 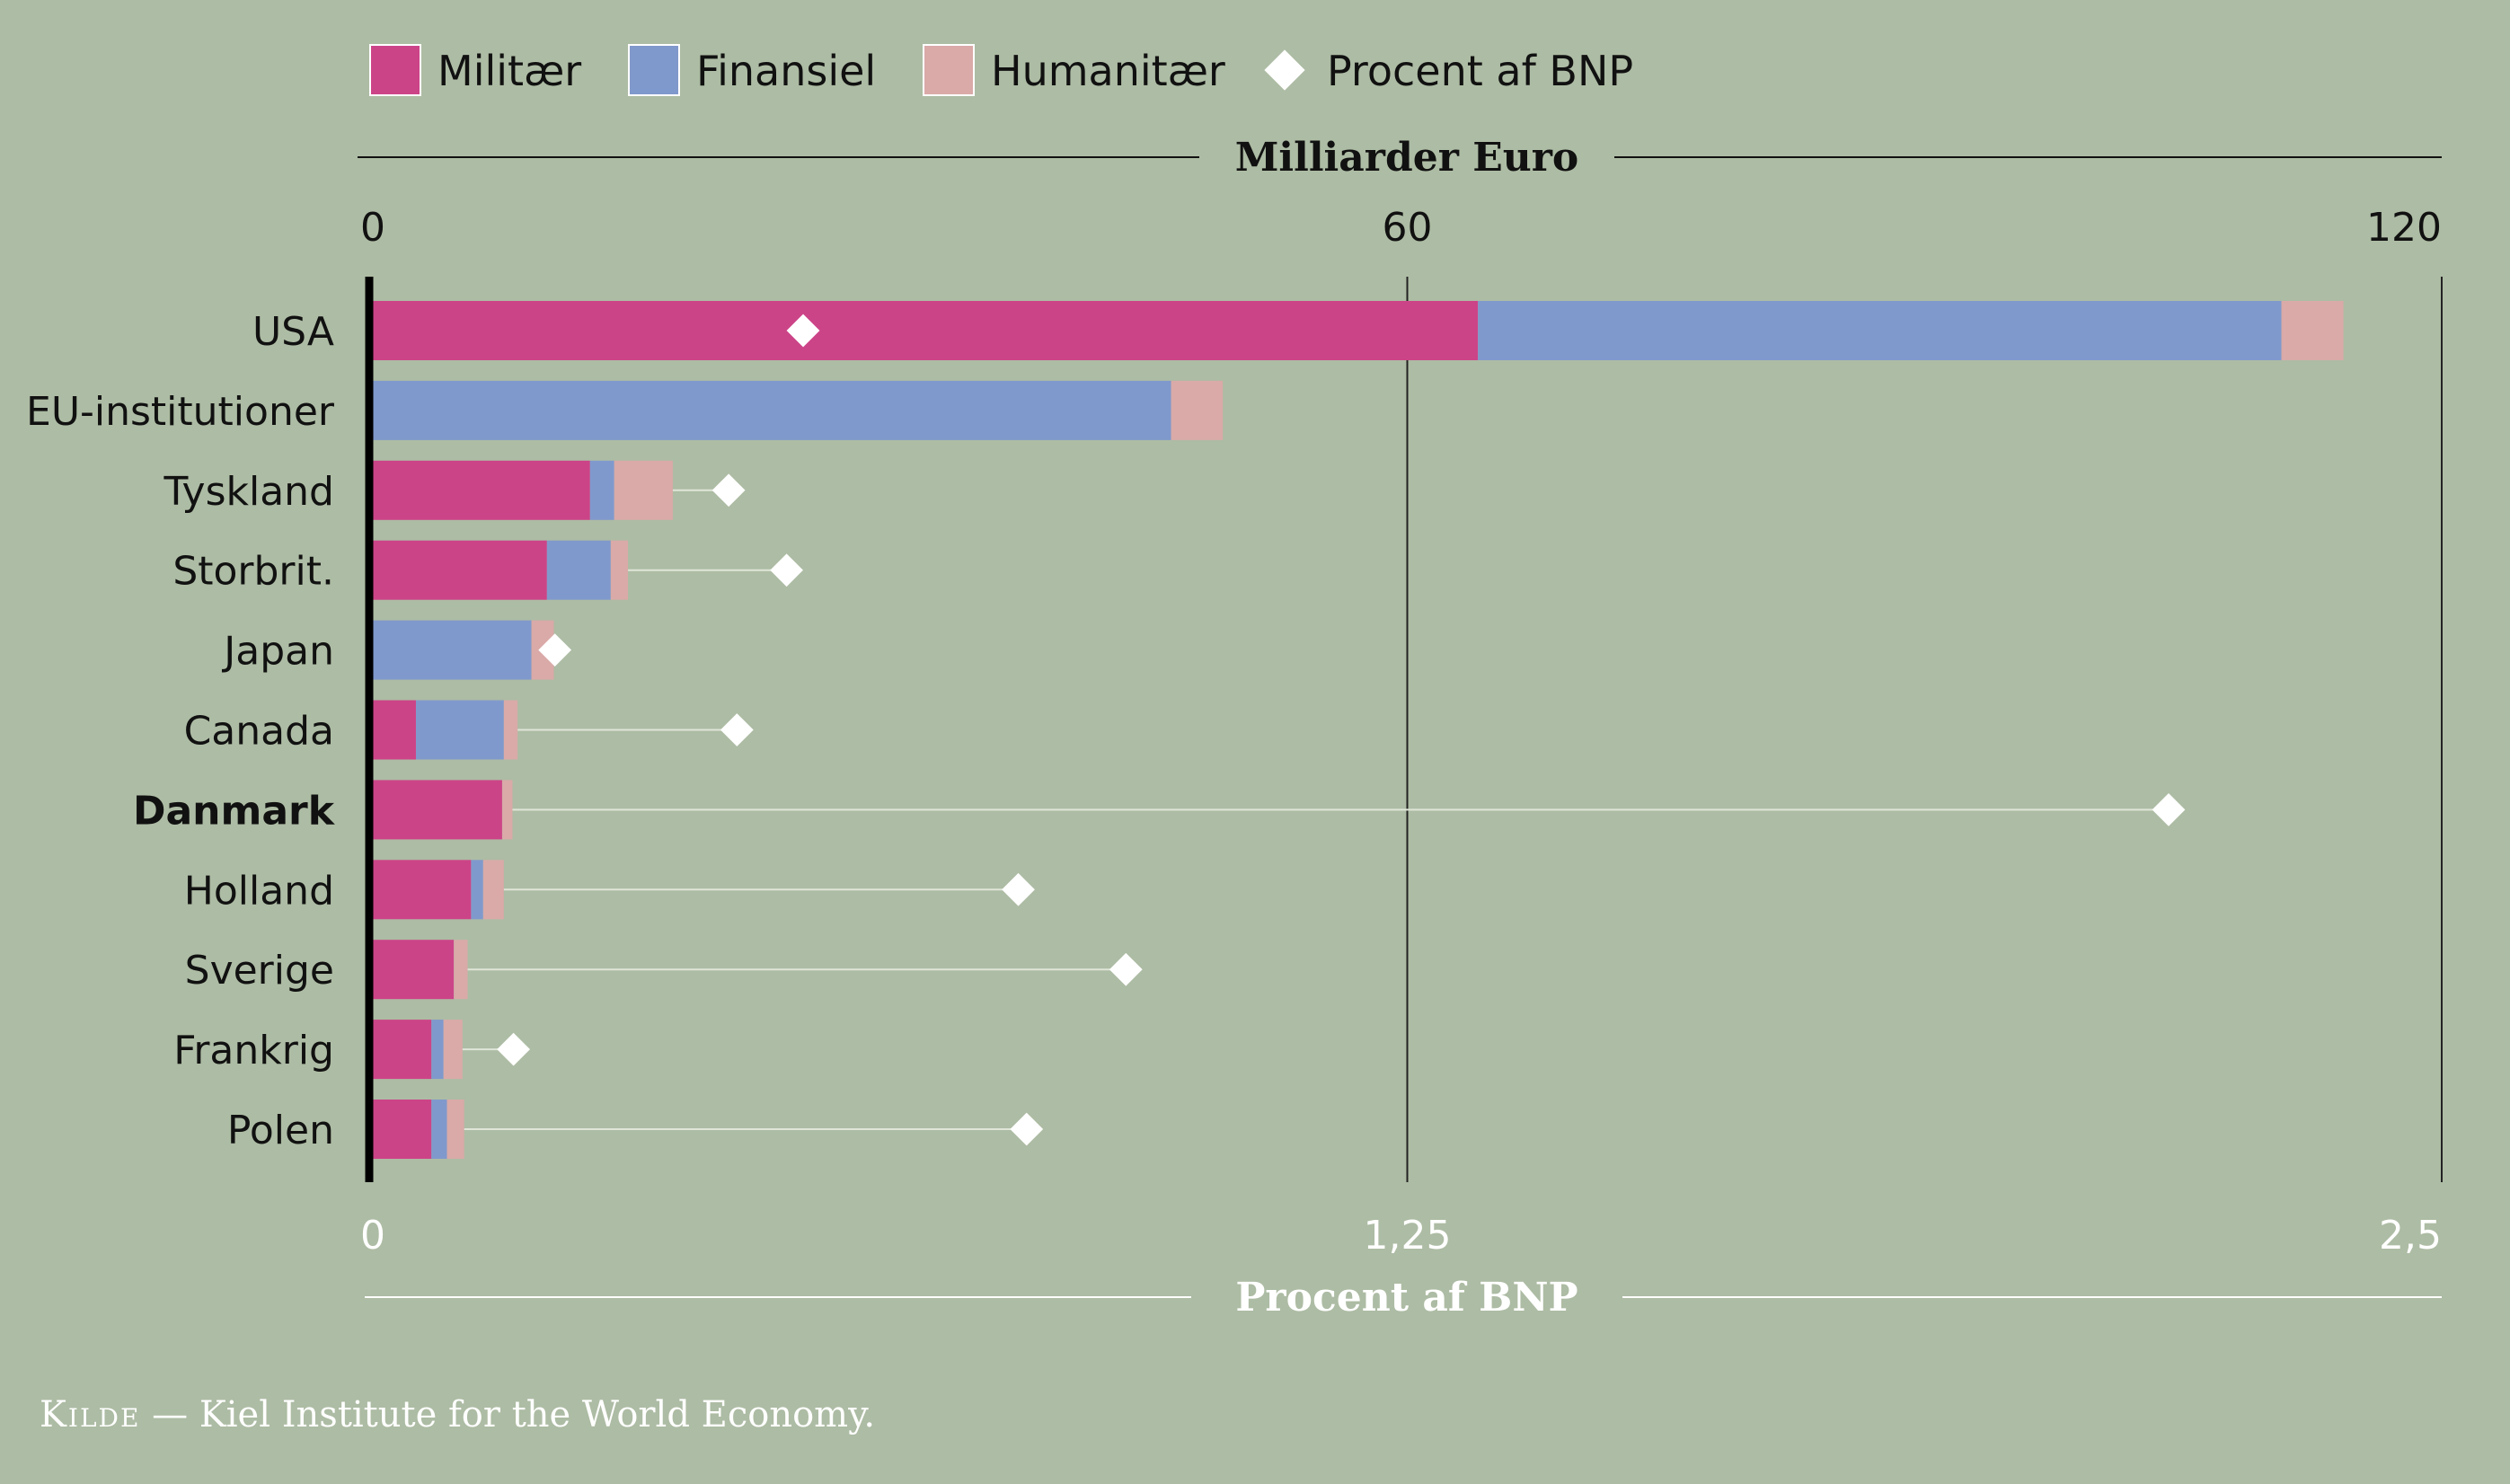 What do you see at coordinates (1108, 71) in the screenshot?
I see `legend-label-humanitaer: Humanitær` at bounding box center [1108, 71].